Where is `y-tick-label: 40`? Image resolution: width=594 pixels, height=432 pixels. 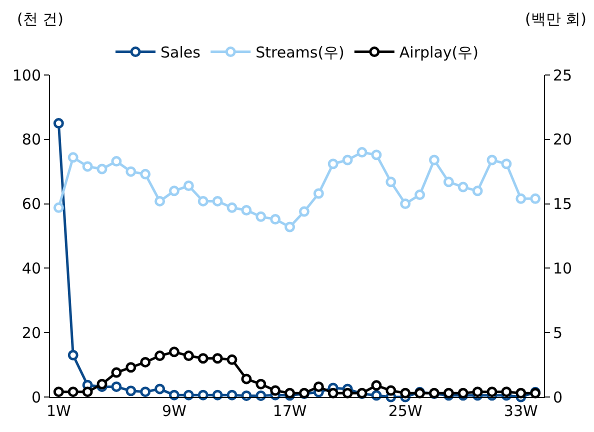 y-tick-label: 40 is located at coordinates (31, 268).